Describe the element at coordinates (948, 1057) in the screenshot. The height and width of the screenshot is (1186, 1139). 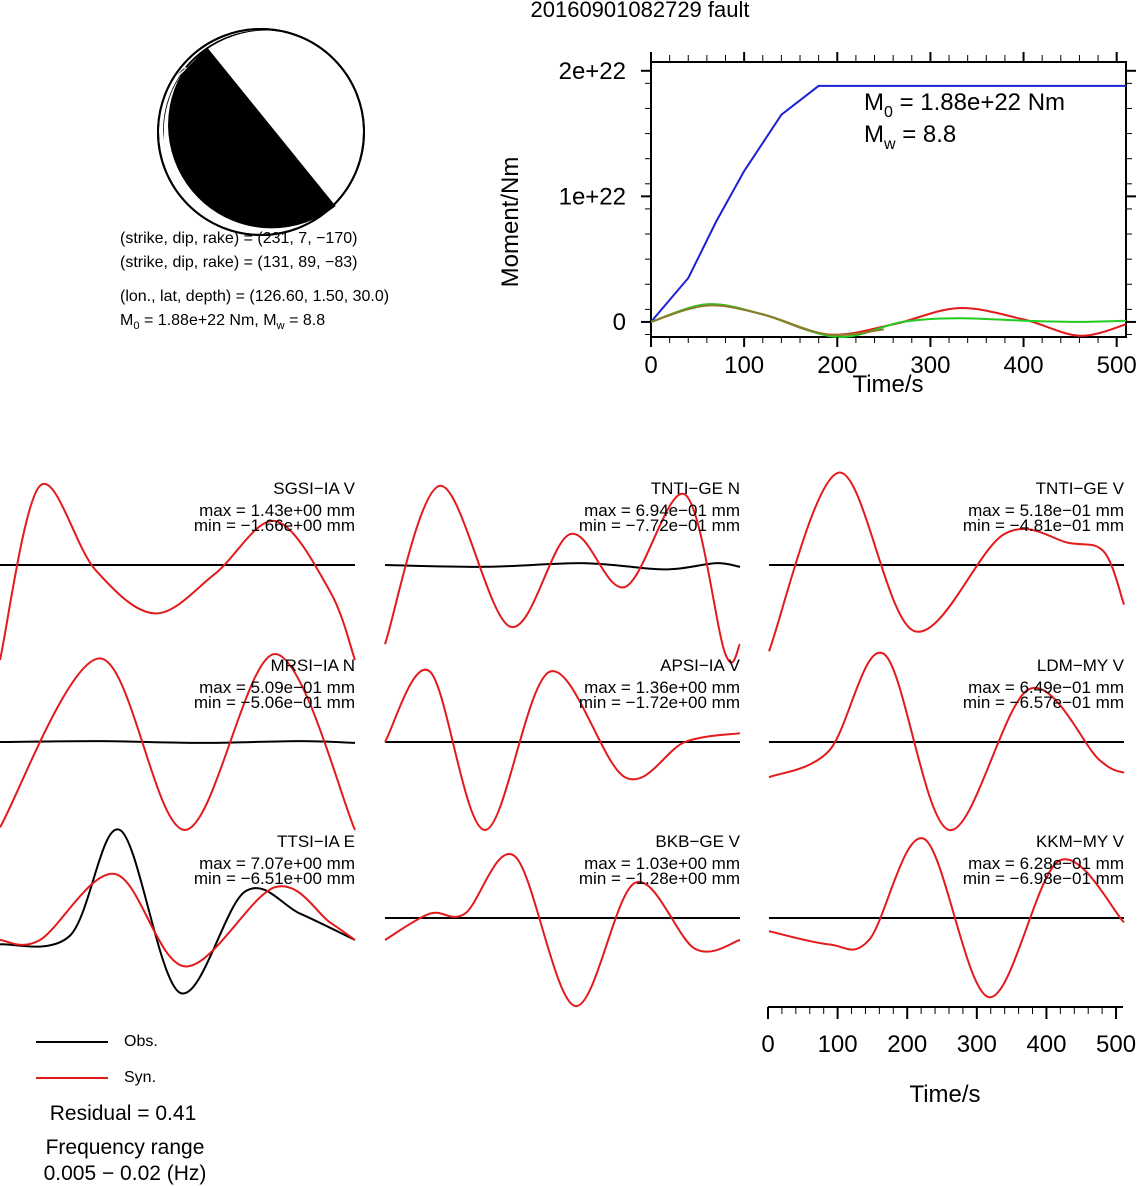
I see `waveform-time-axis: 0 100 200 300 400 500 Time/s` at that location.